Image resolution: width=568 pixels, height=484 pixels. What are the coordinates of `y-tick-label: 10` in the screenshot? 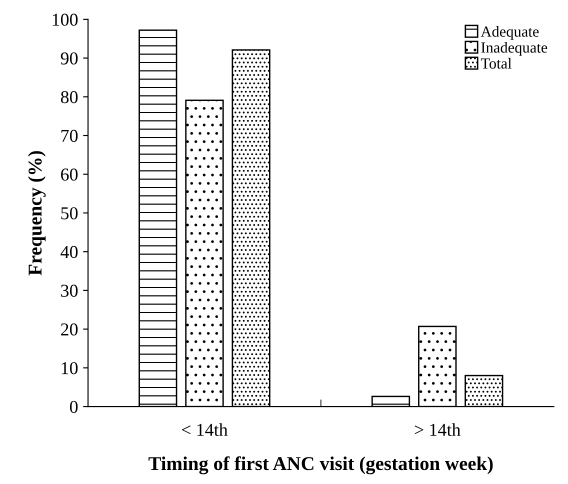 It's located at (70, 368).